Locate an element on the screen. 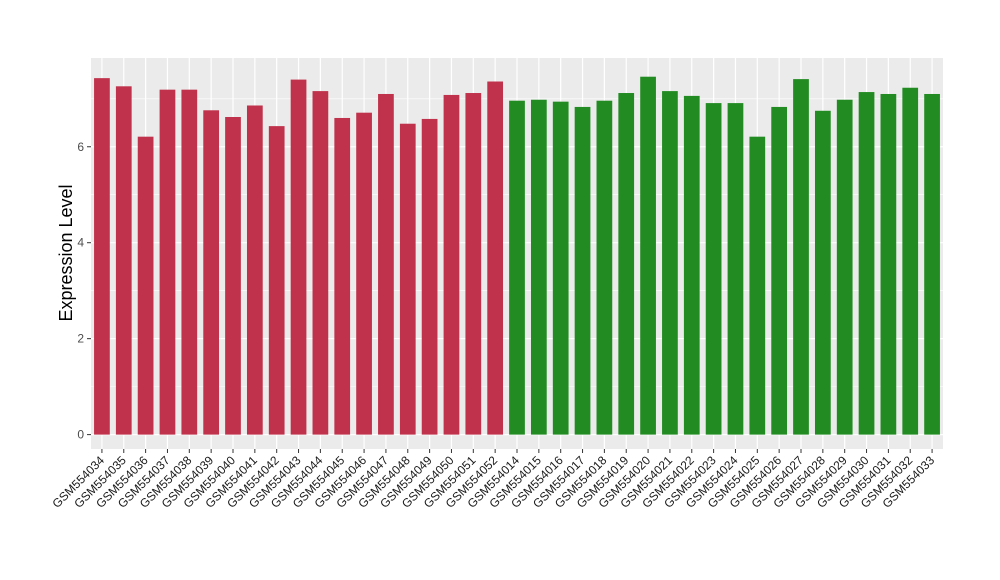 This screenshot has width=1000, height=580. bar-GSM554029 is located at coordinates (844, 267).